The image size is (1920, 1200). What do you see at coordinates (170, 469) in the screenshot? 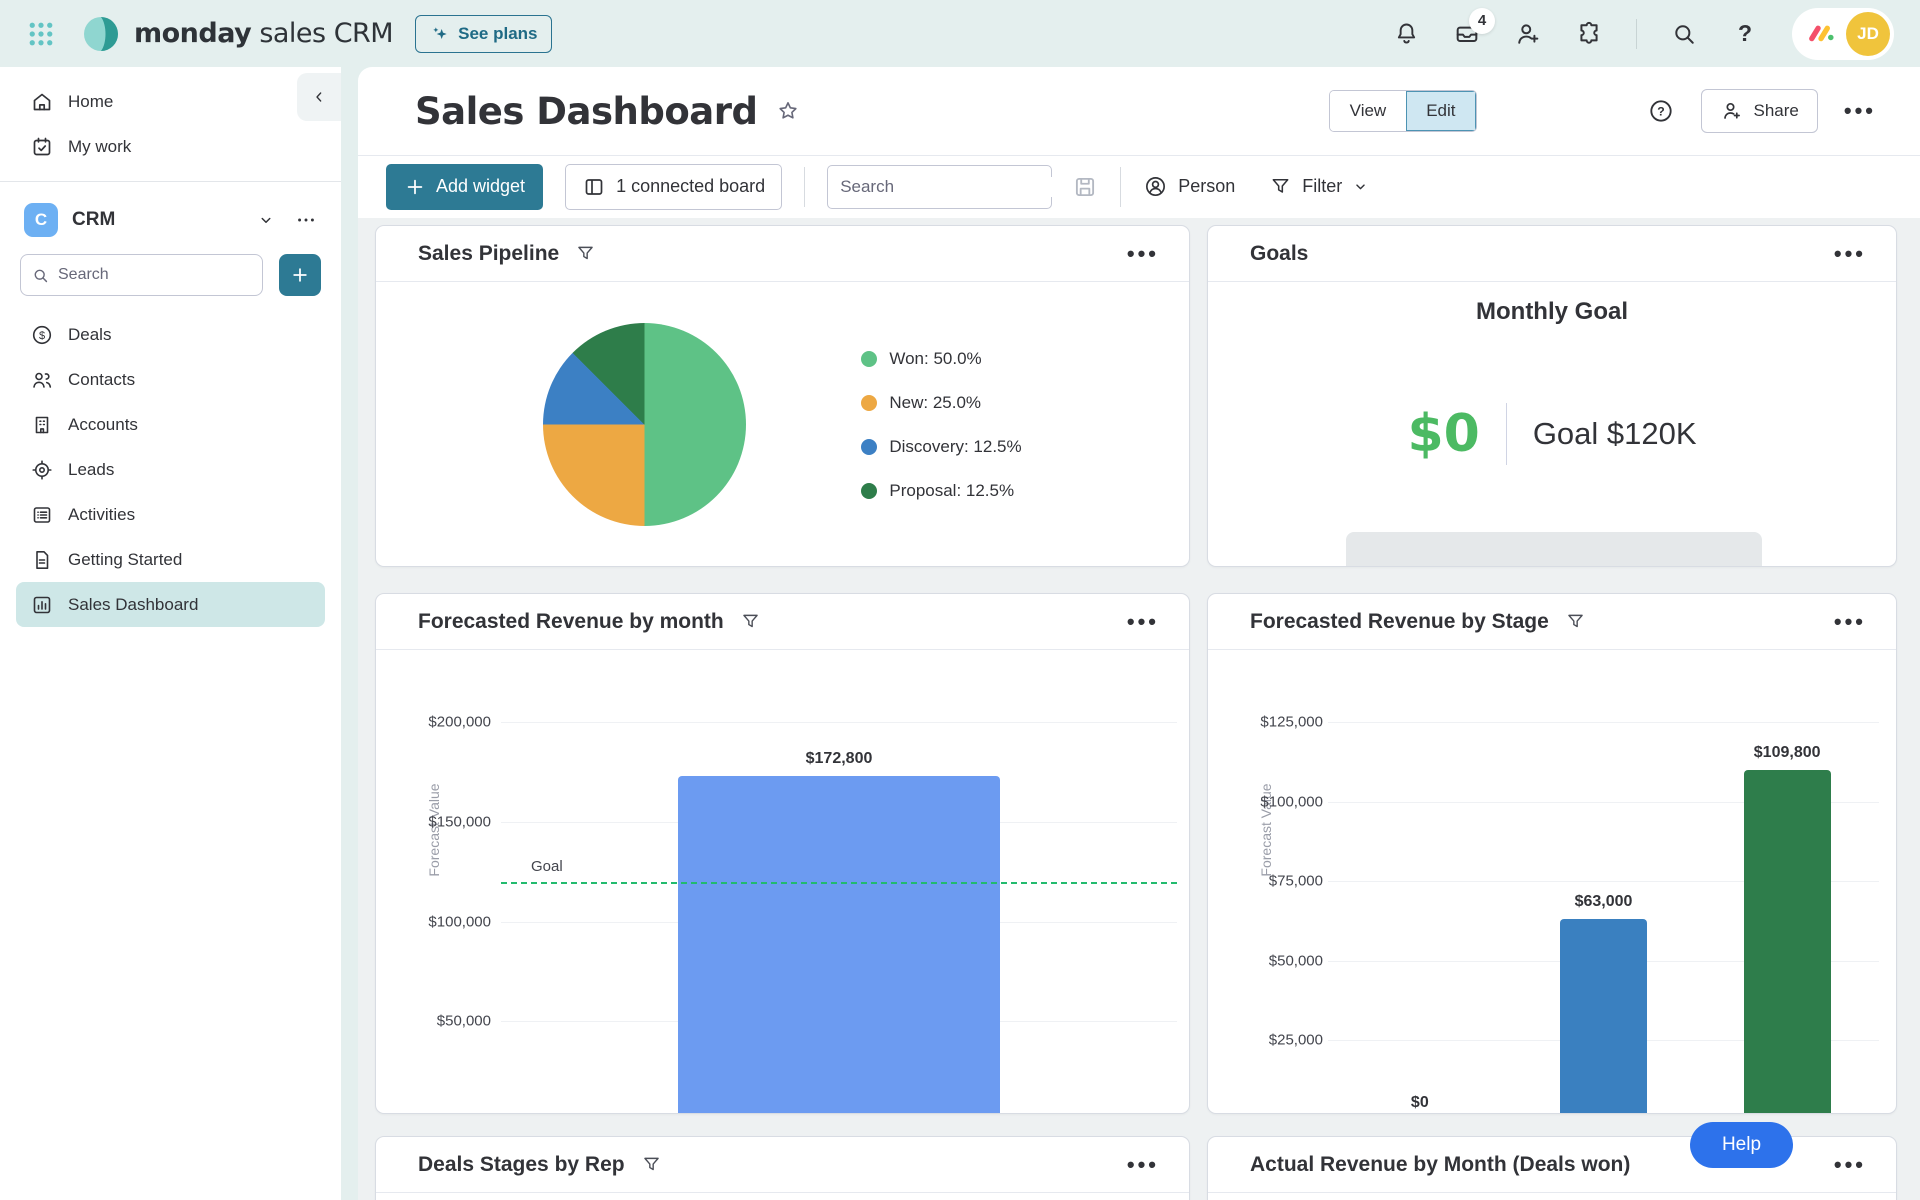
I see `sidebar-item-leads: Leads` at bounding box center [170, 469].